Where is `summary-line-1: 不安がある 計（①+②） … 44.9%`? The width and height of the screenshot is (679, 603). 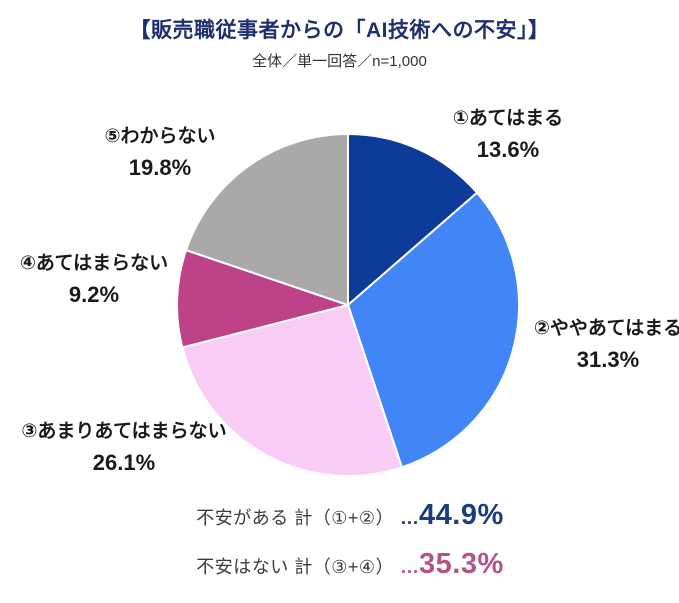
summary-line-1: 不安がある 計（①+②） … 44.9% is located at coordinates (350, 515).